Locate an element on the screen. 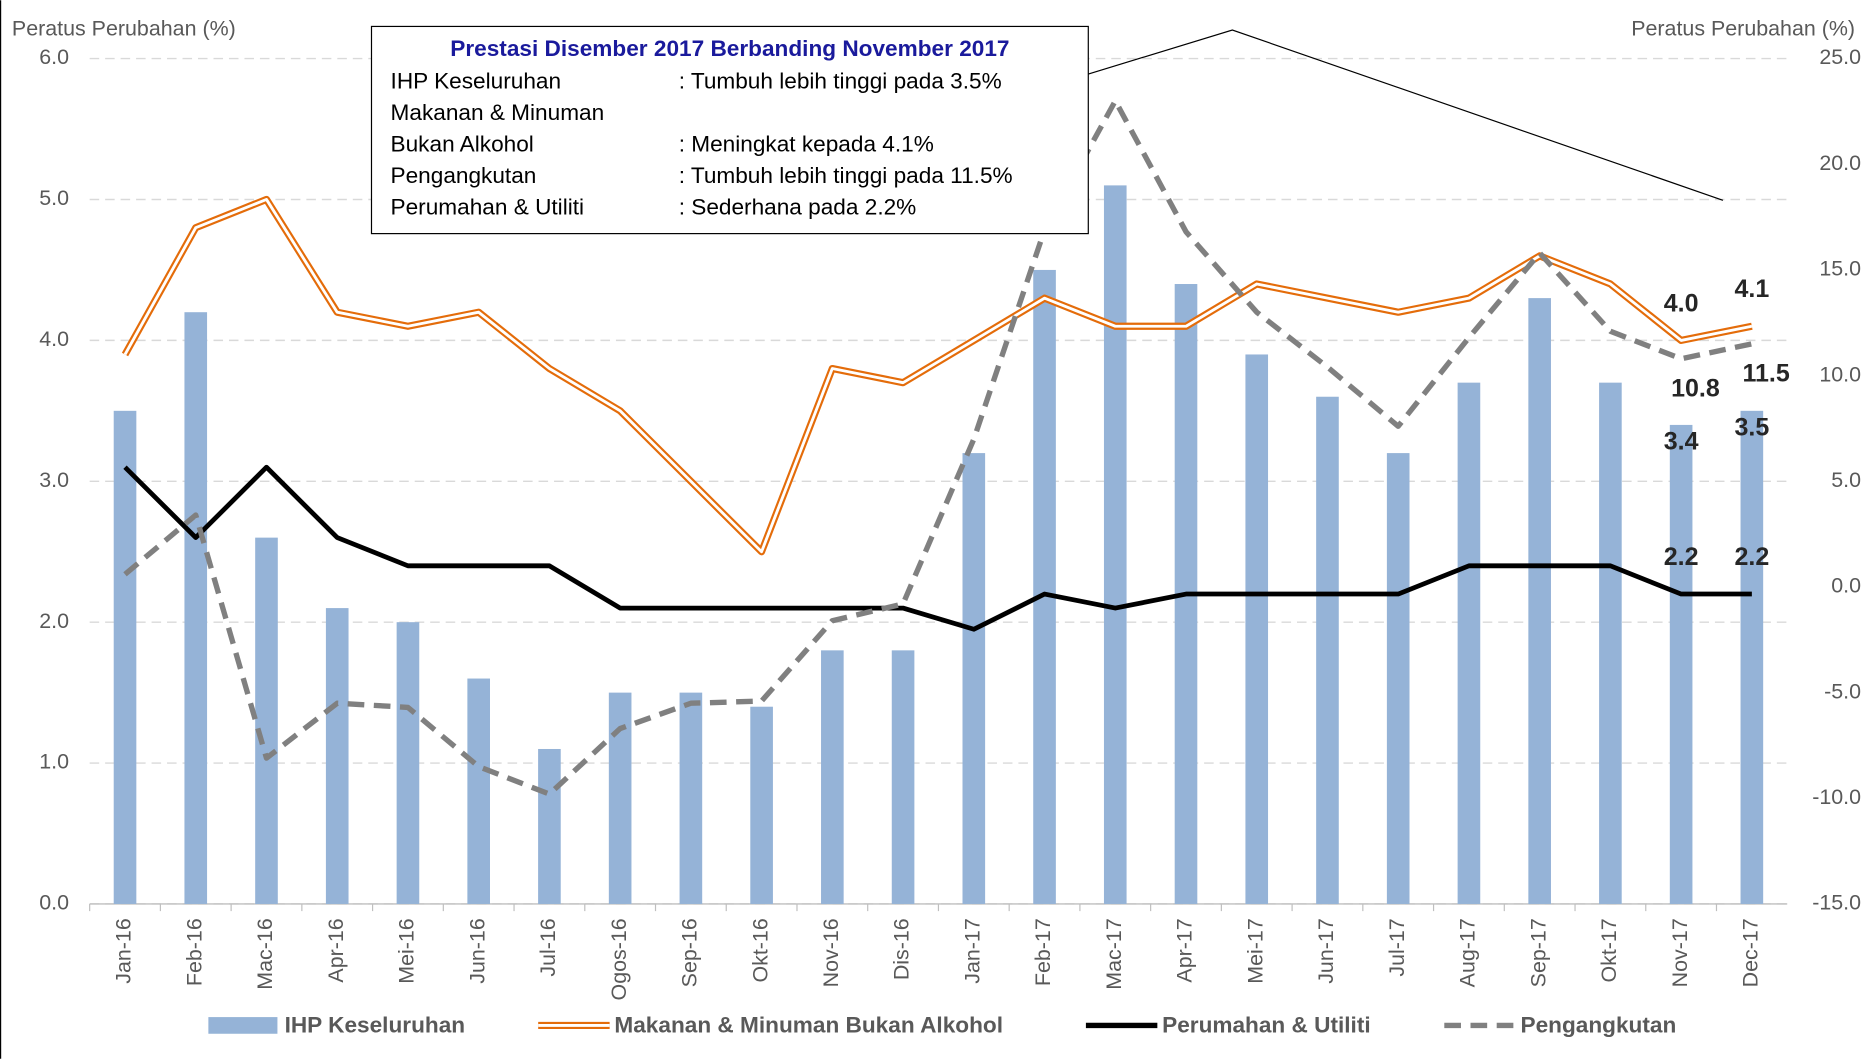  y-tick-label: 5.0 is located at coordinates (54, 198).